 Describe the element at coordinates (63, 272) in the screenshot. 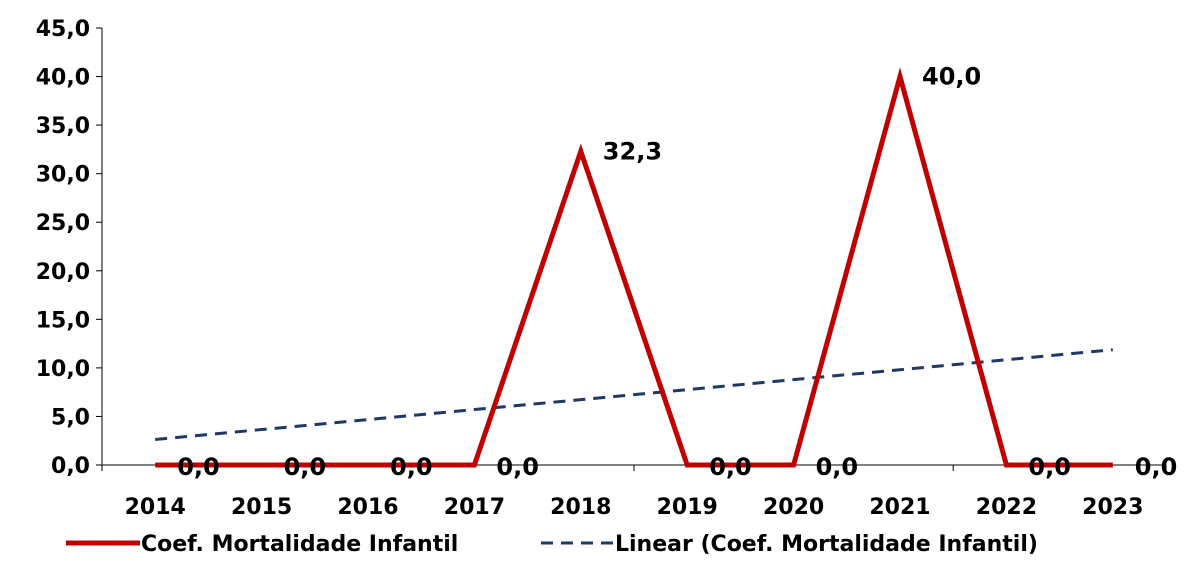

I see `y-tick-label: 20,0` at that location.